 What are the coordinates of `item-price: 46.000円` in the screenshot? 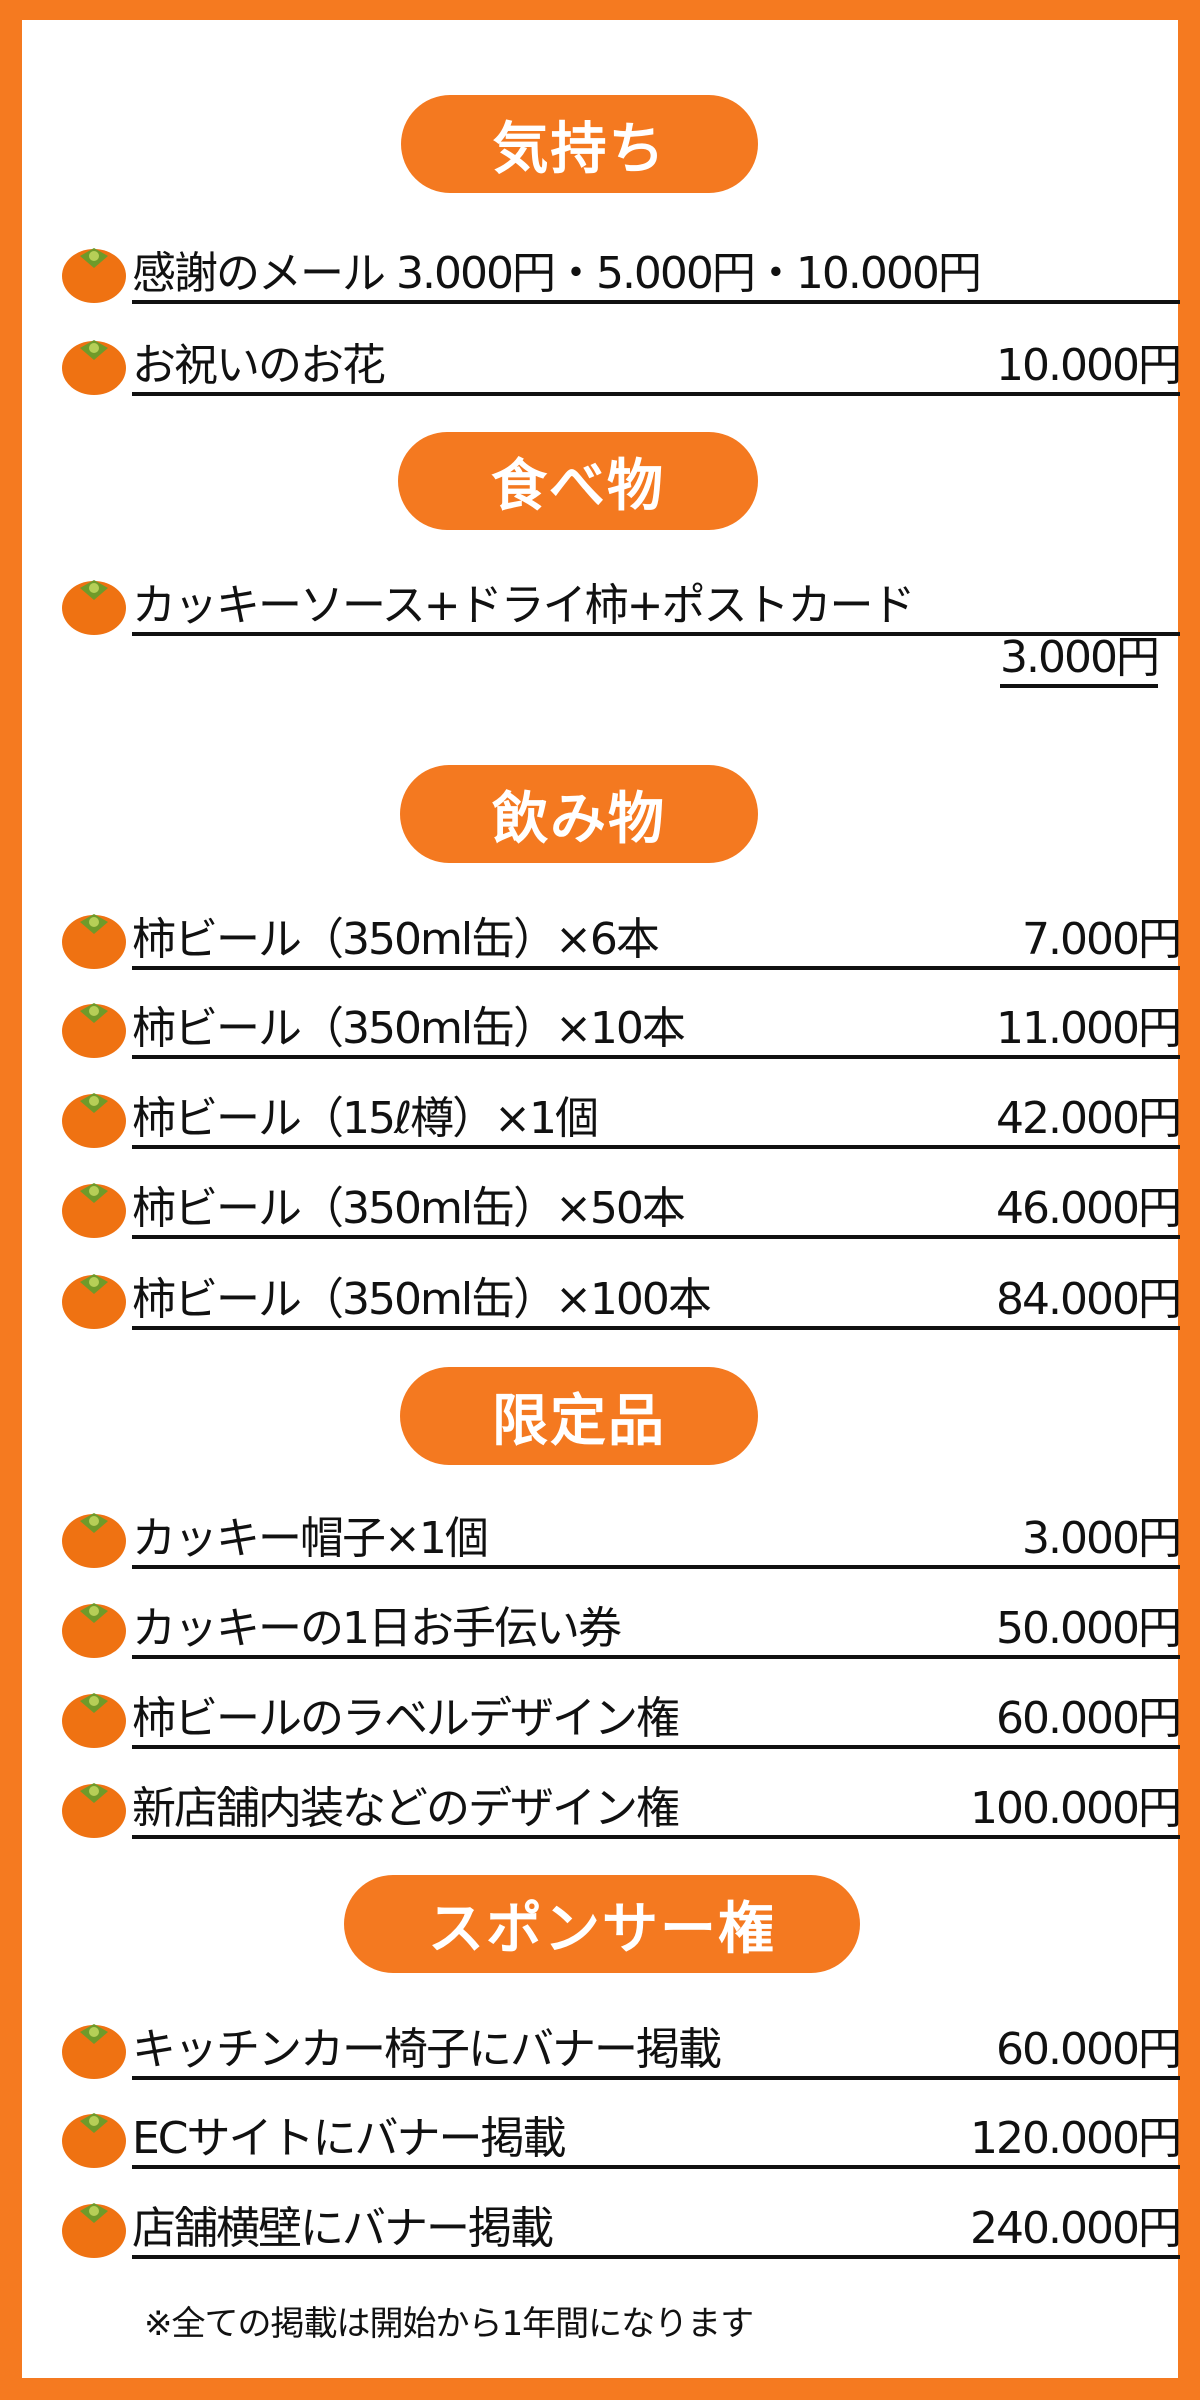 It's located at (1089, 1208).